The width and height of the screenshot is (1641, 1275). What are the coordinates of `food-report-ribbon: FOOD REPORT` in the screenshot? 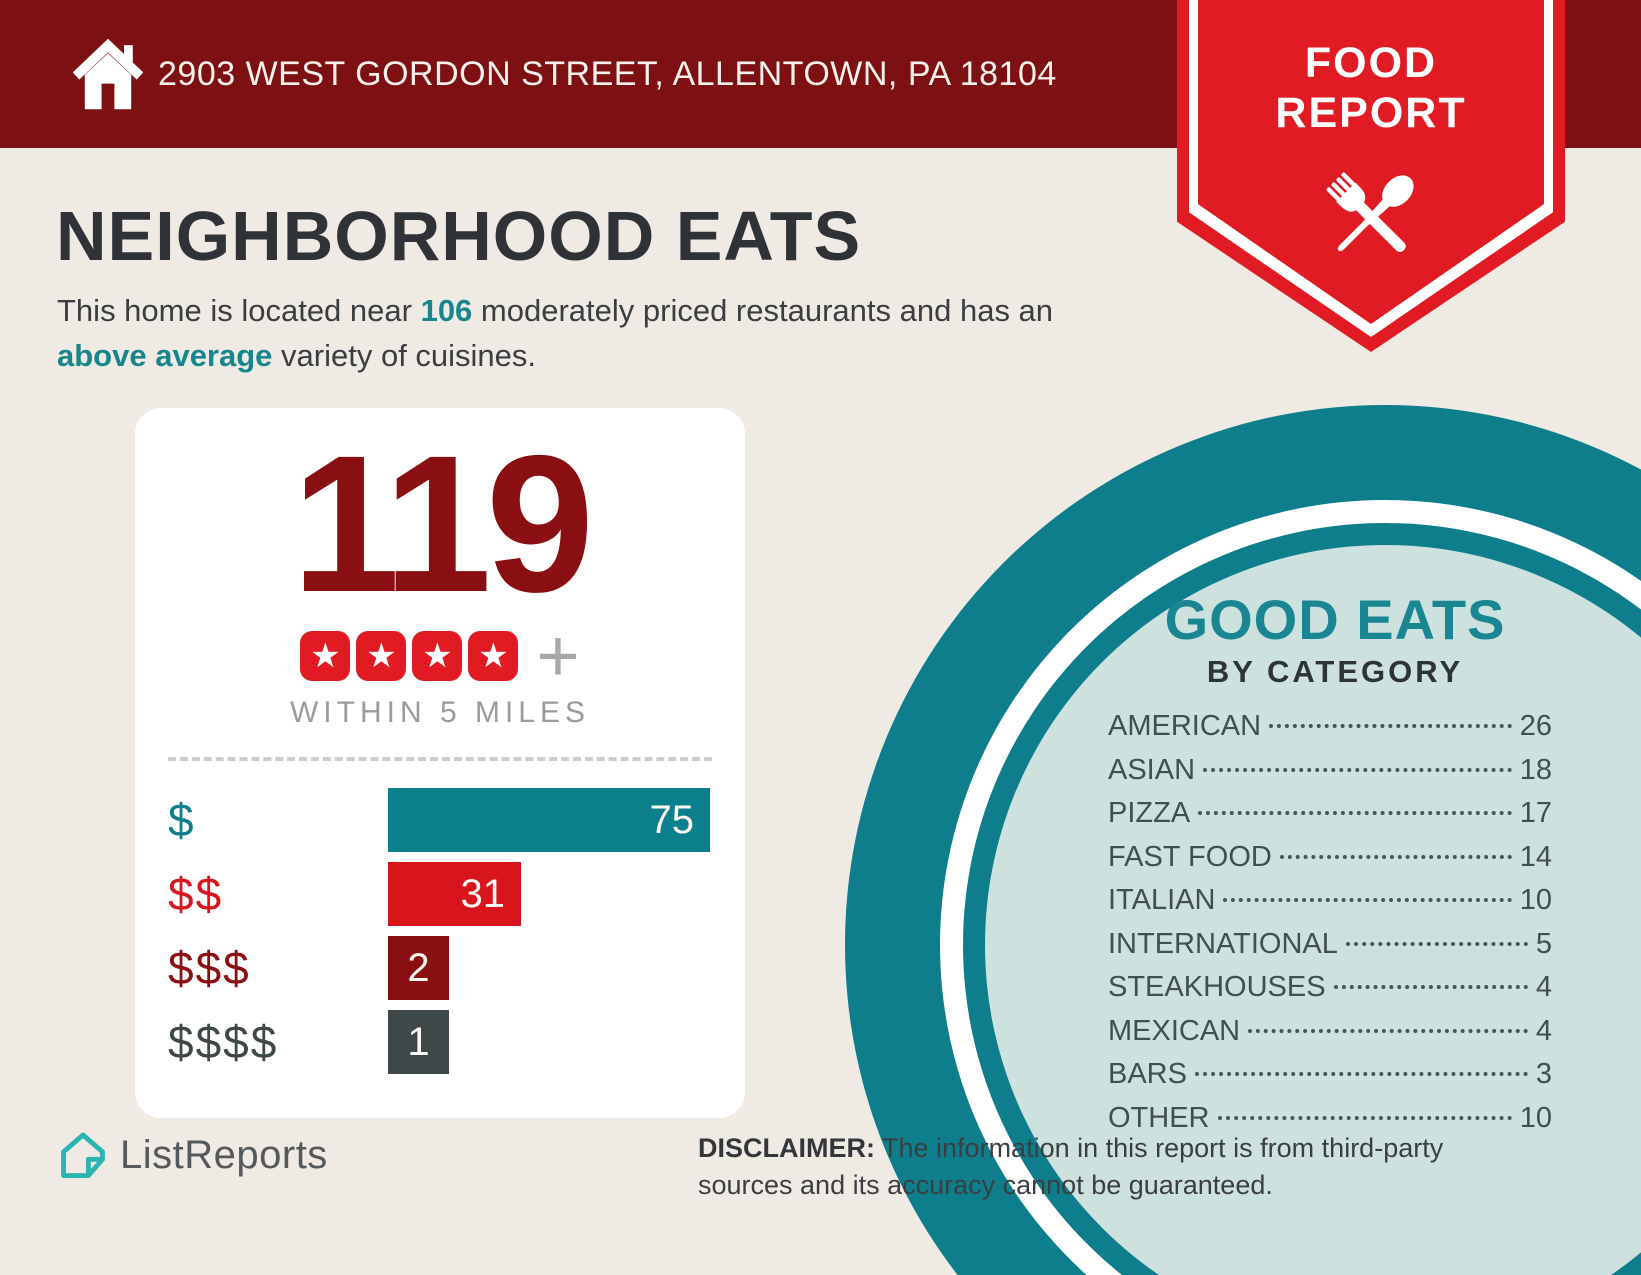 It's located at (1371, 176).